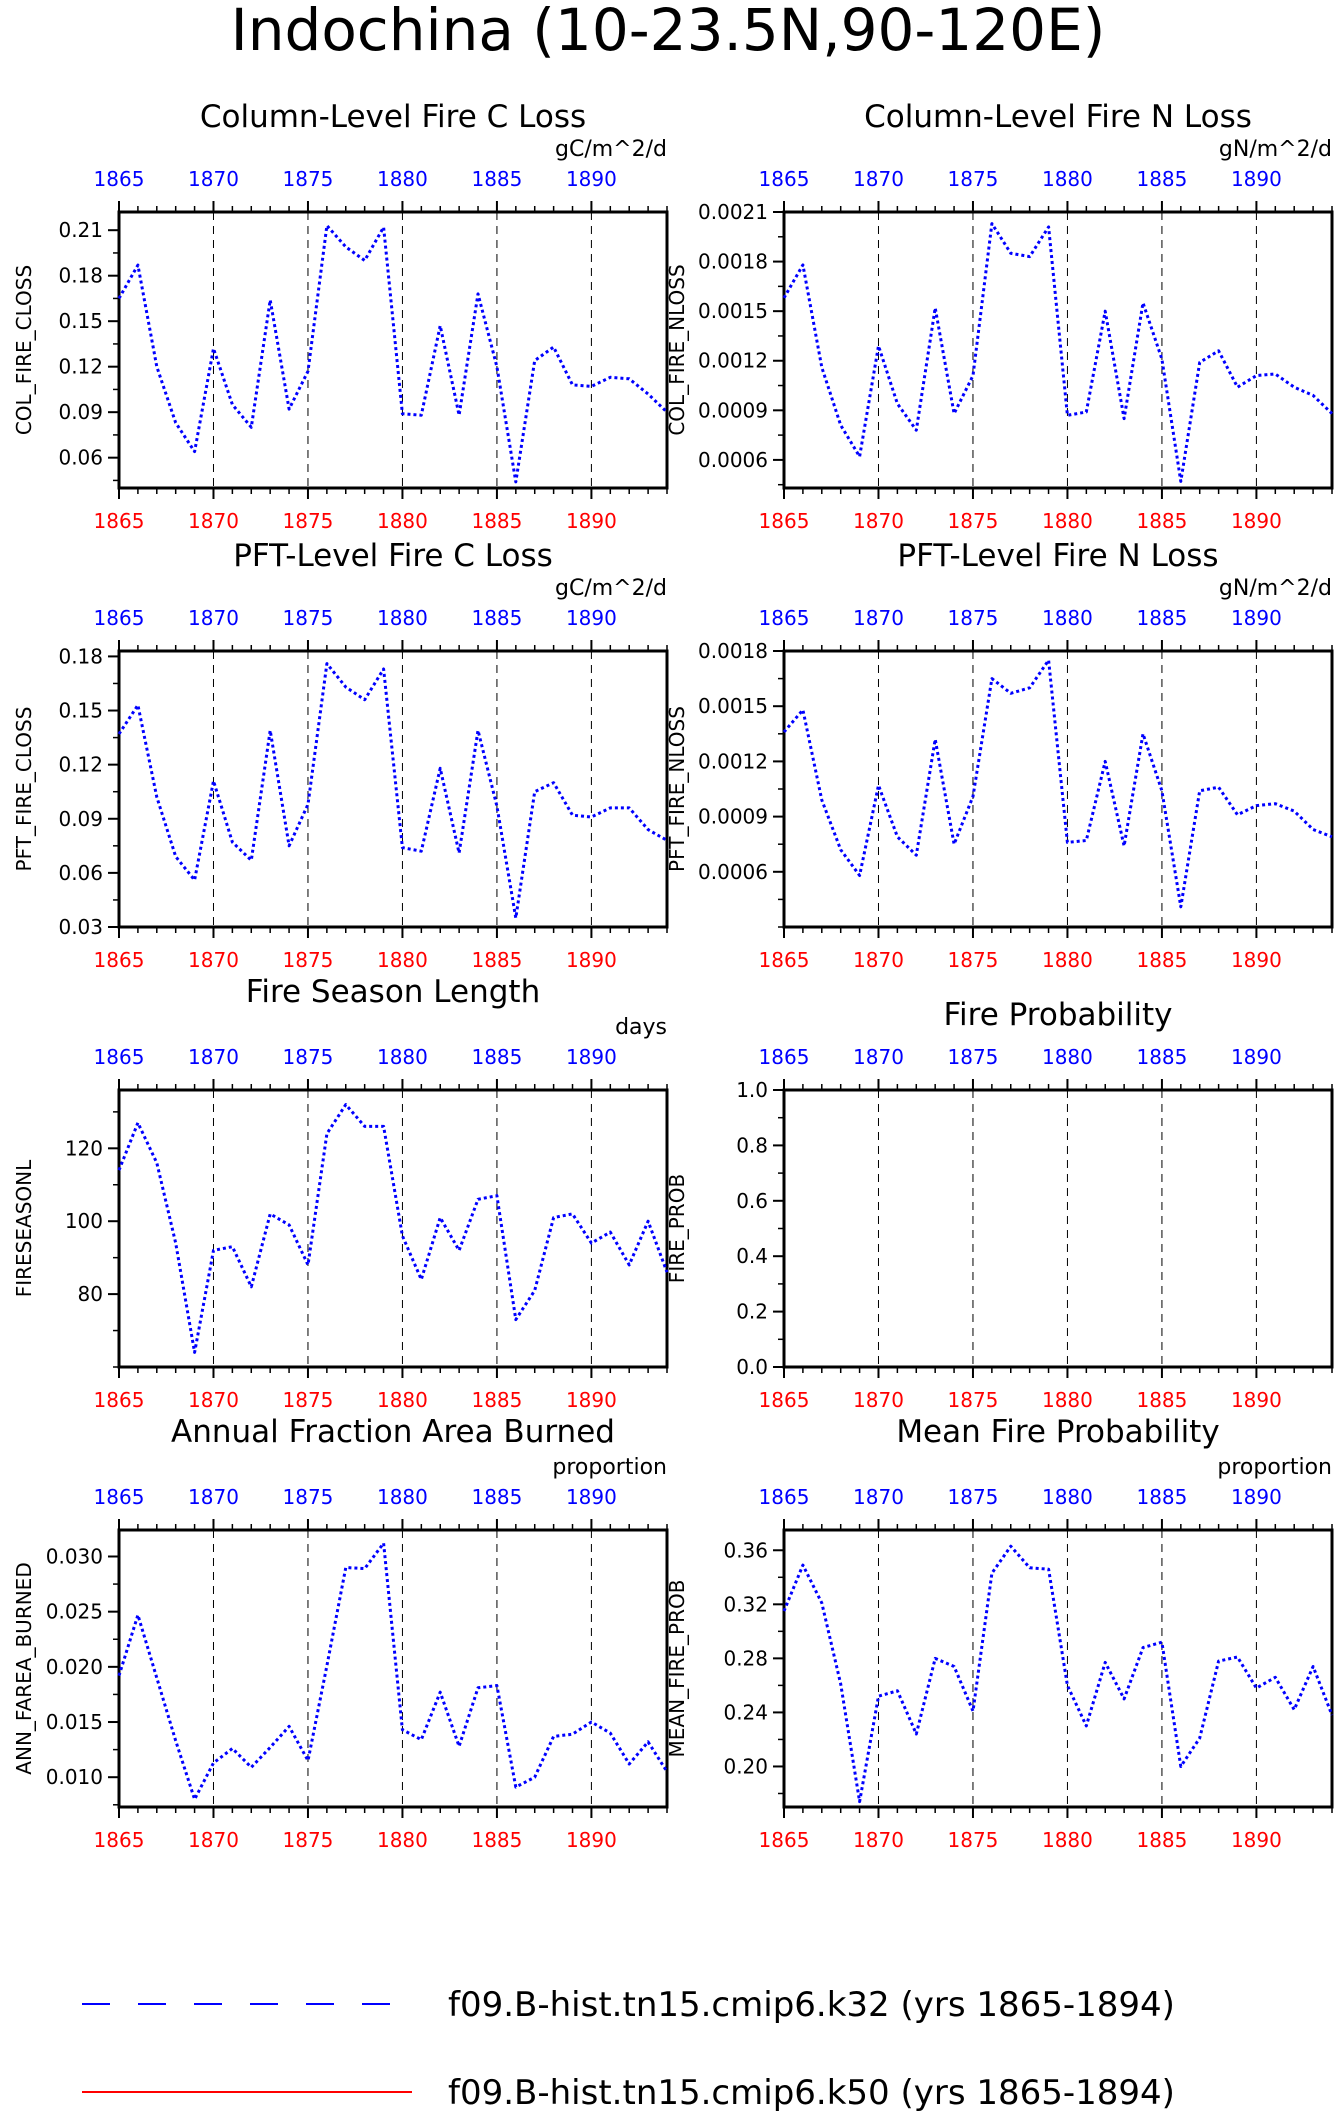 Image resolution: width=1337 pixels, height=2119 pixels. What do you see at coordinates (80, 321) in the screenshot?
I see `y-tick-label: 0.15` at bounding box center [80, 321].